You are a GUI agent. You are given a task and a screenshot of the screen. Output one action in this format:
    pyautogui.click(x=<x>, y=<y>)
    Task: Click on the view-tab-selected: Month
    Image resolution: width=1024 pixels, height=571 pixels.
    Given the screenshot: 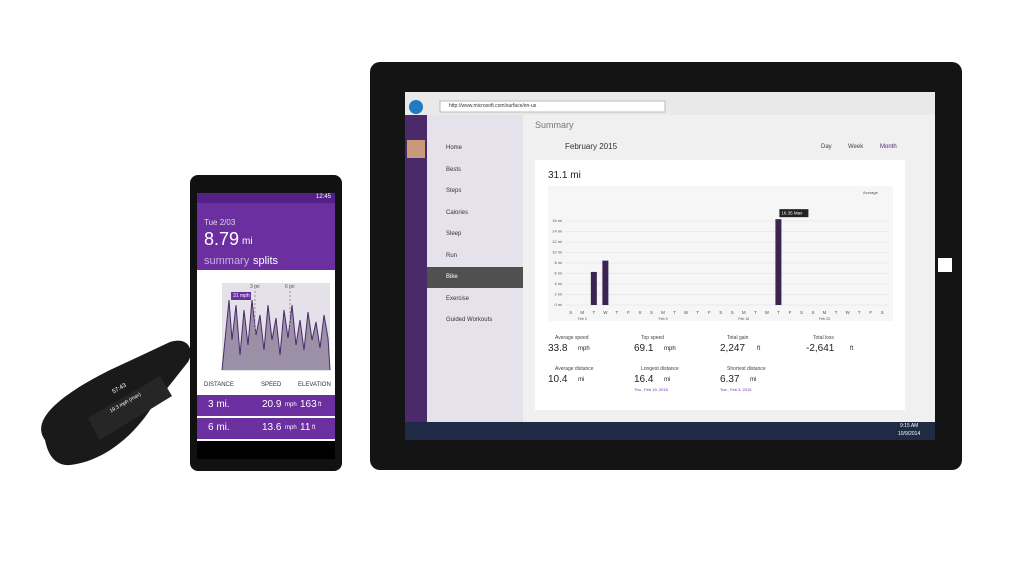 What is the action you would take?
    pyautogui.click(x=888, y=147)
    